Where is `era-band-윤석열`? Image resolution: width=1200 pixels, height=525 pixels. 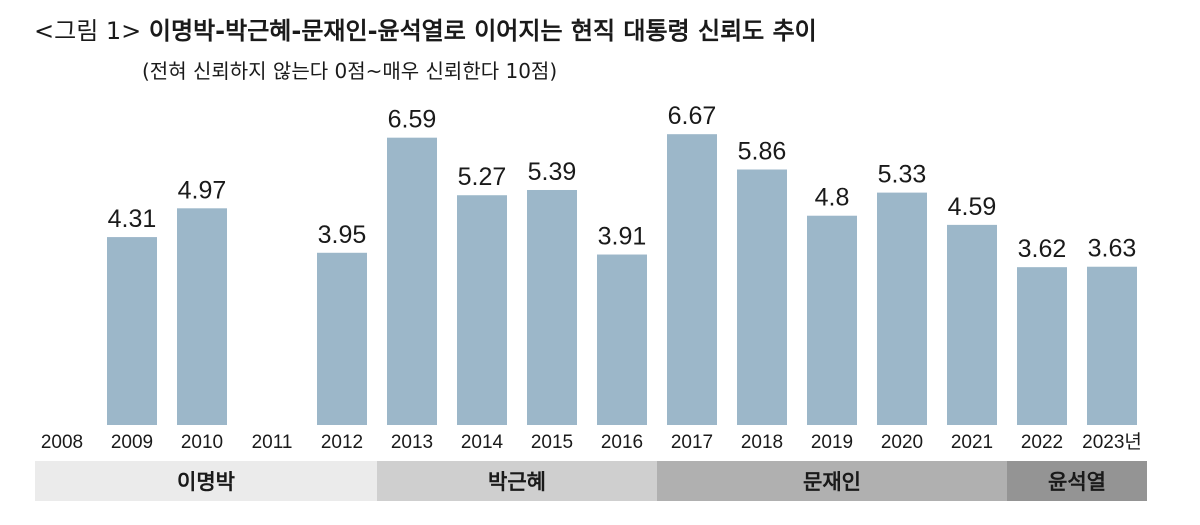
era-band-윤석열 is located at coordinates (1077, 481).